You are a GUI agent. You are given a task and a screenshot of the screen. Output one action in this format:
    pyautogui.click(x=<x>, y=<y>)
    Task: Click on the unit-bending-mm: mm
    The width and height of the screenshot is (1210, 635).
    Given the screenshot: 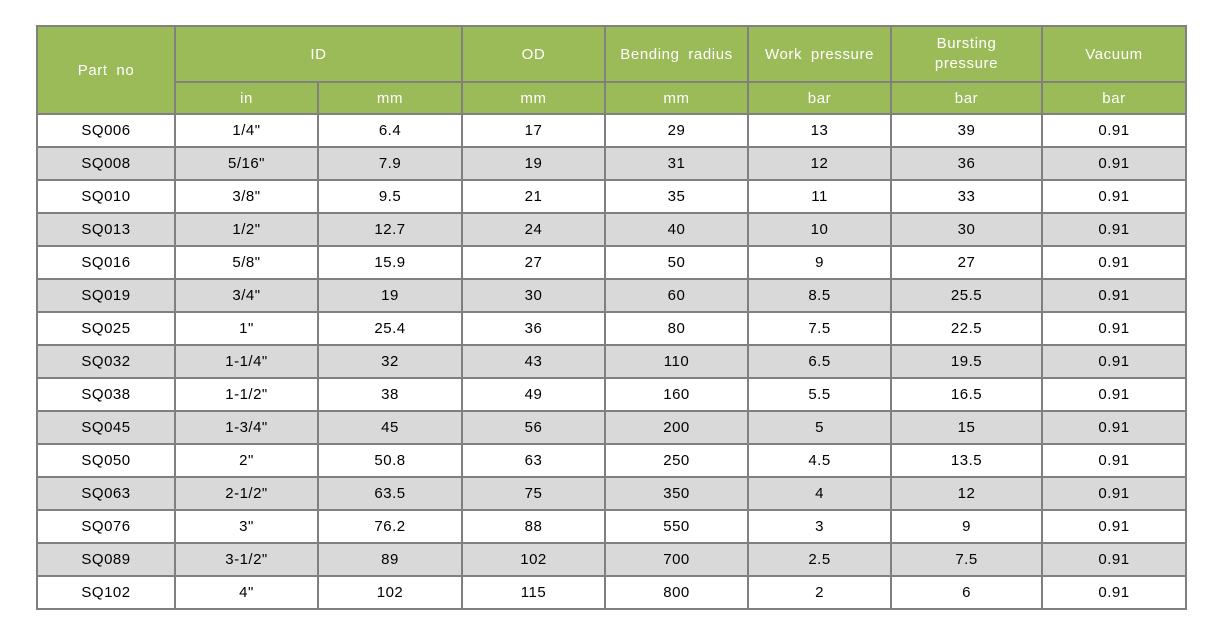 What is the action you would take?
    pyautogui.click(x=677, y=98)
    